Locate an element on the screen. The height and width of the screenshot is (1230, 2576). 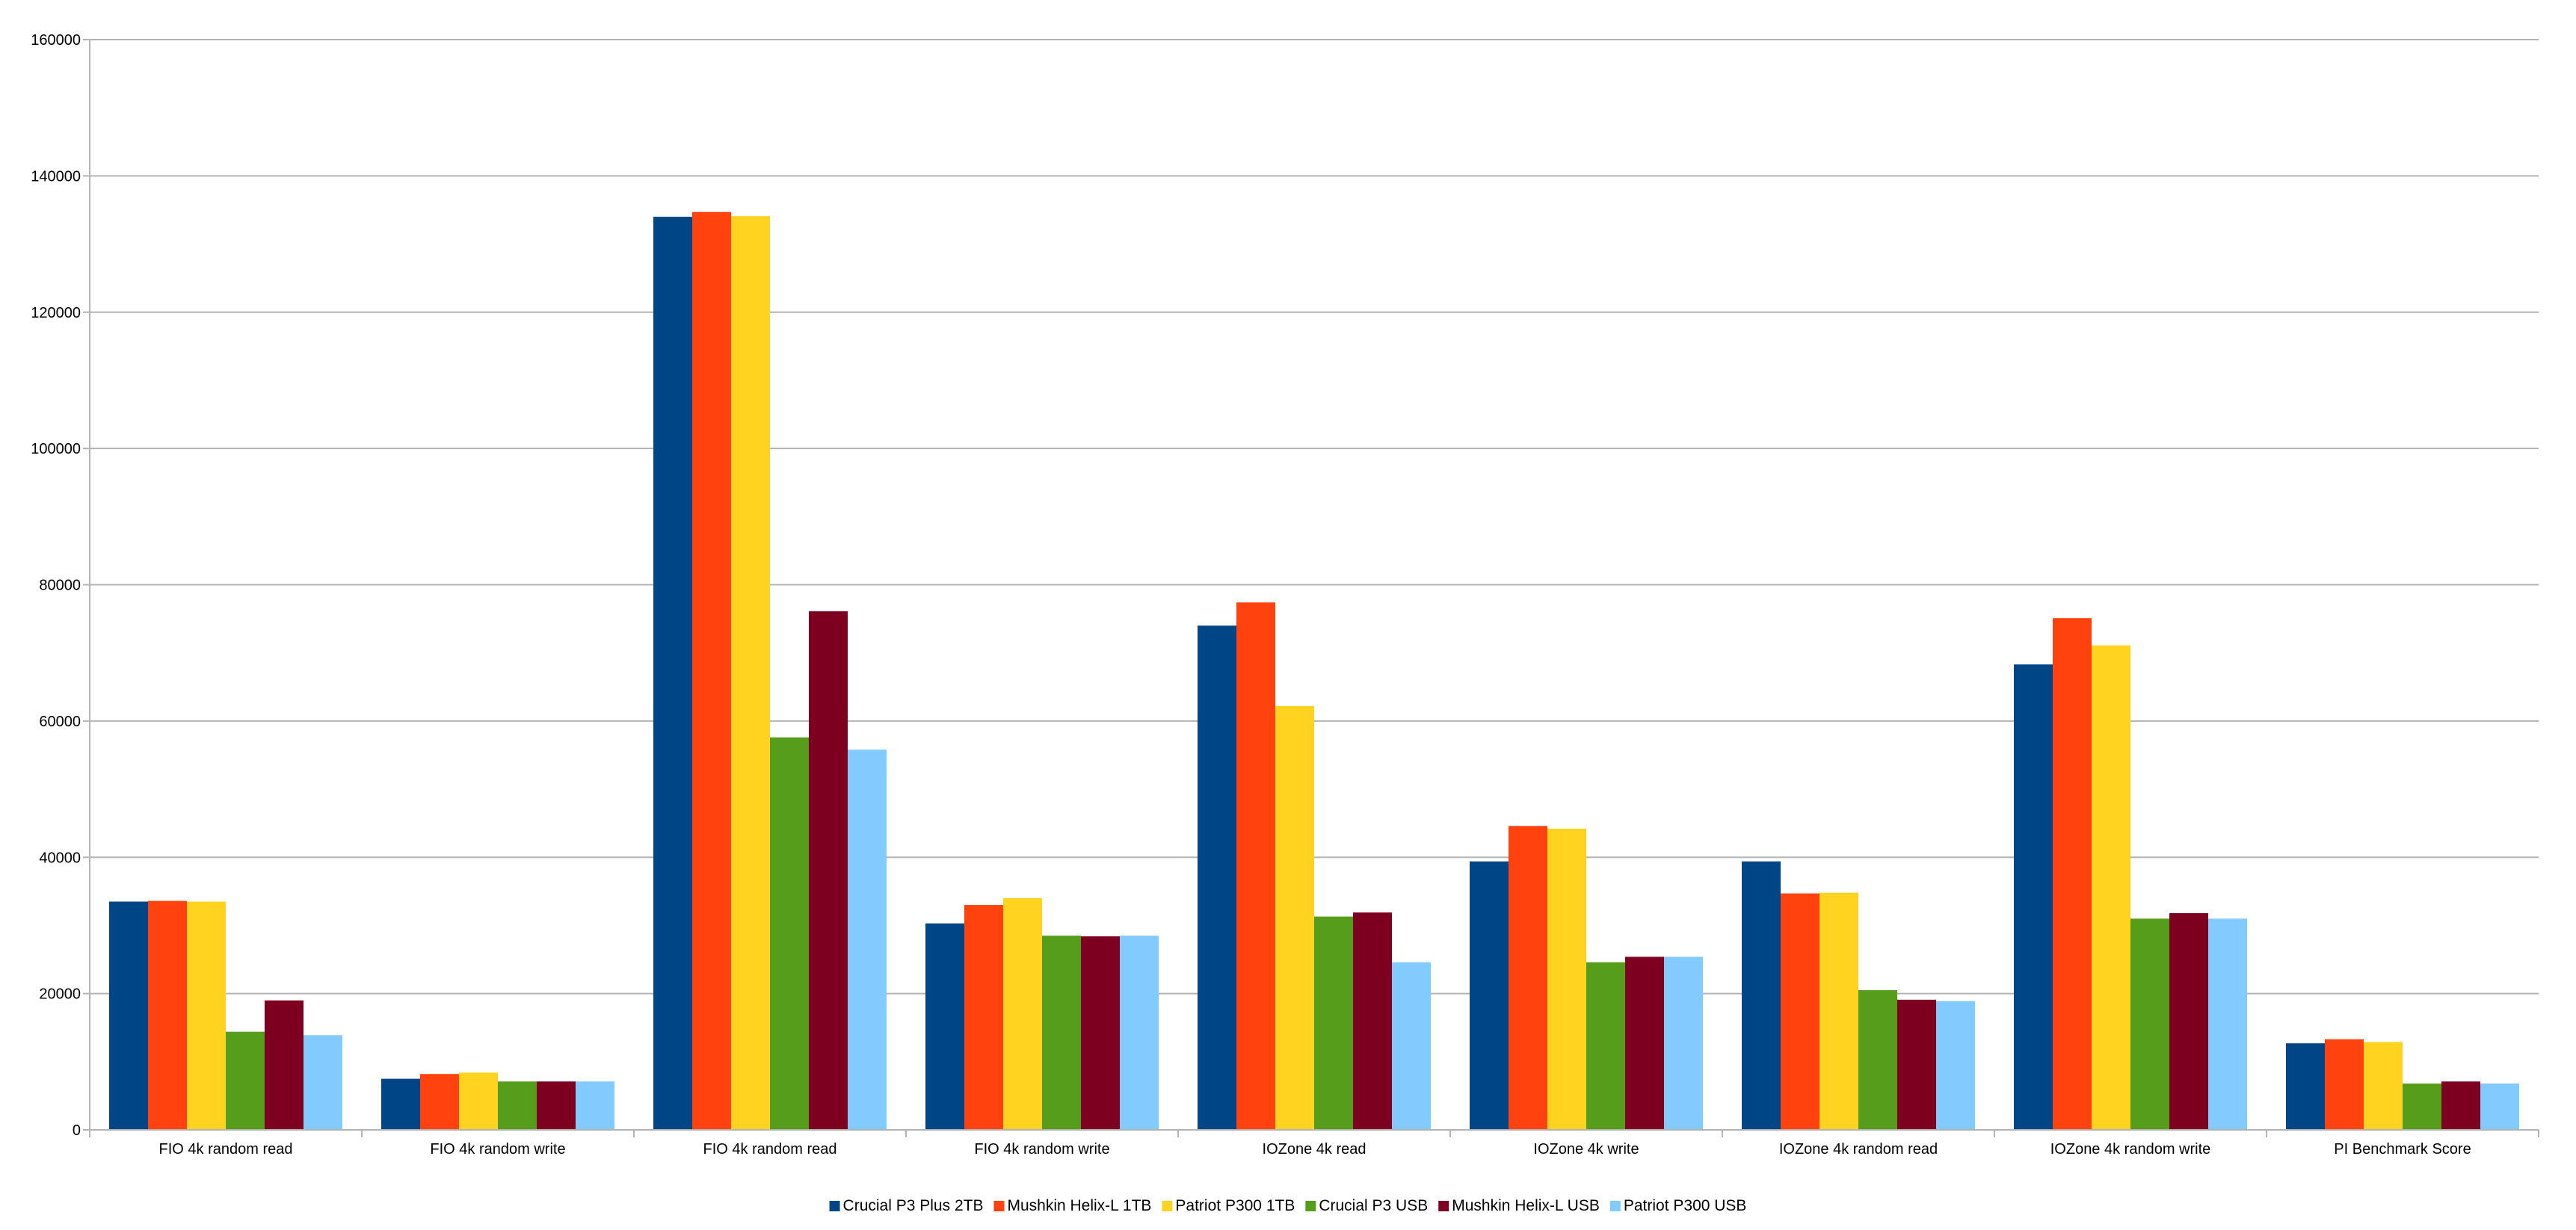
y-tick-label: 20000 is located at coordinates (60, 994).